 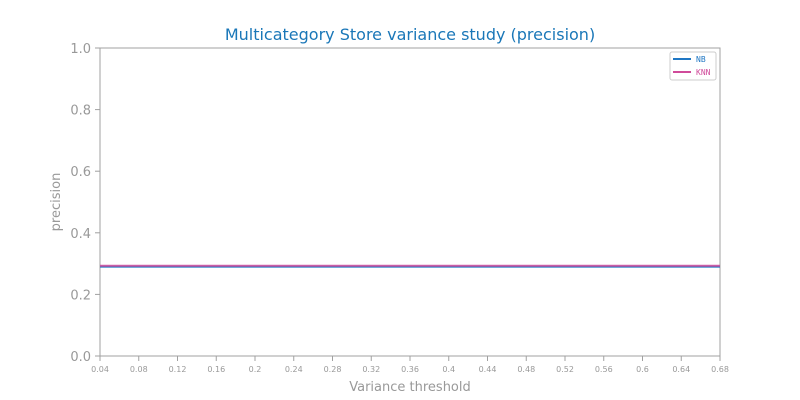 I want to click on y-tick-label: 1.0, so click(x=80, y=49).